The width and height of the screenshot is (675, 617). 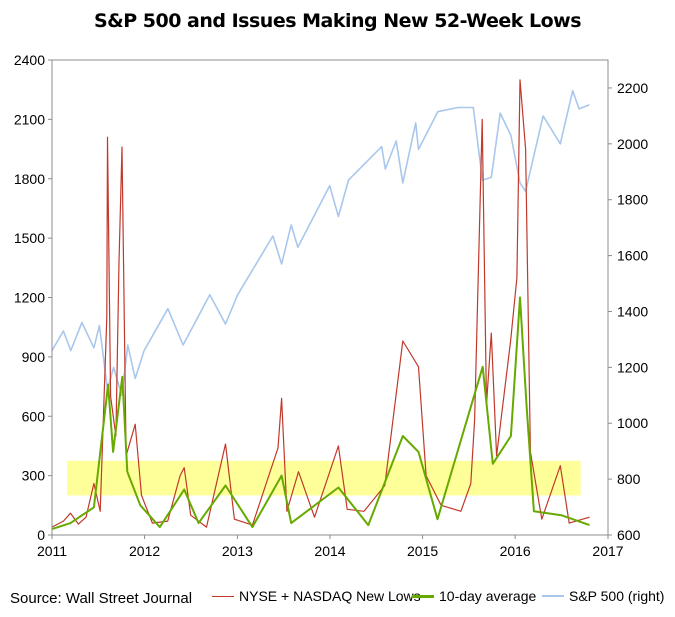 What do you see at coordinates (629, 535) in the screenshot?
I see `y-right-tick-label: 600` at bounding box center [629, 535].